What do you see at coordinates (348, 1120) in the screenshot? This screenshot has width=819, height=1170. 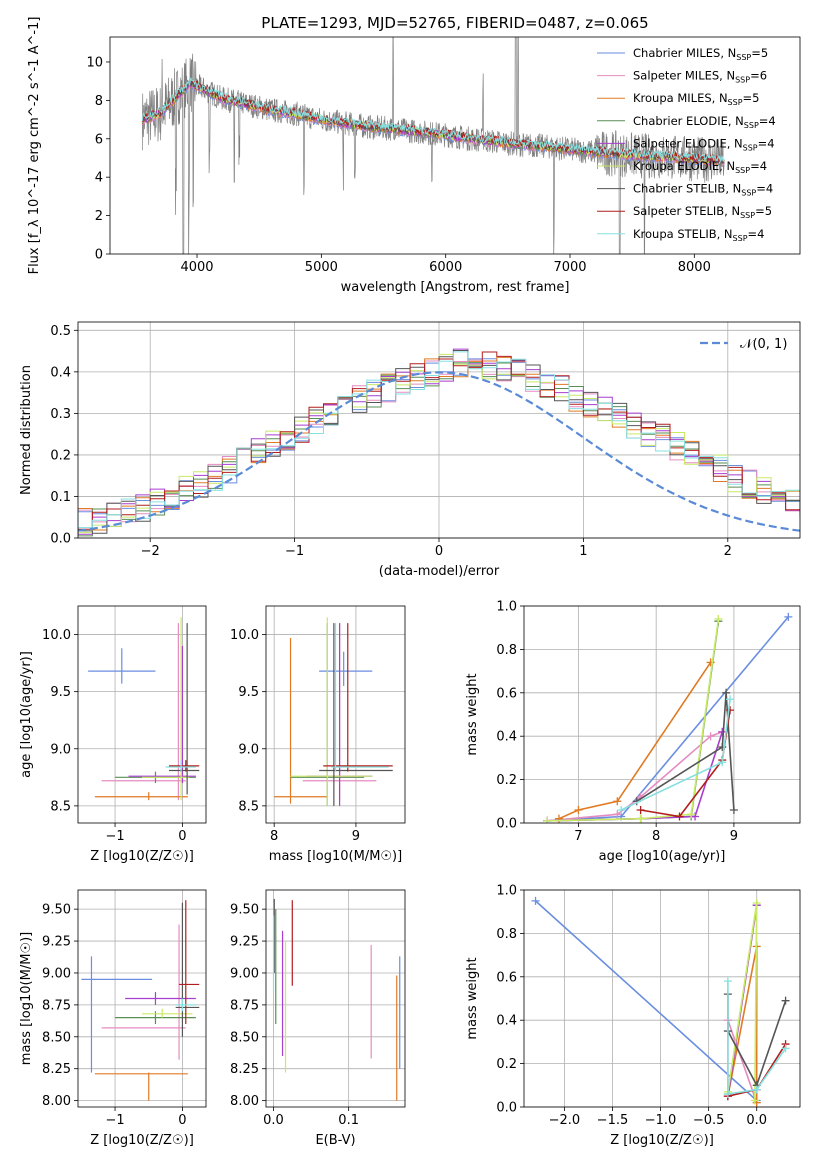 I see `x-tick-label: 0.1` at bounding box center [348, 1120].